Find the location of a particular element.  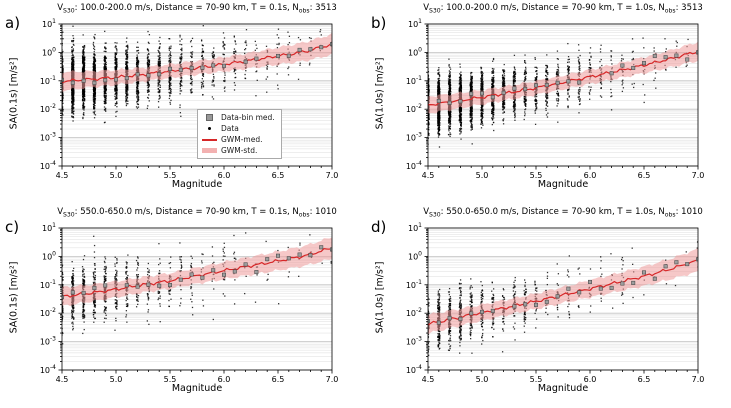

legend-label: GWM-std. is located at coordinates (239, 150).